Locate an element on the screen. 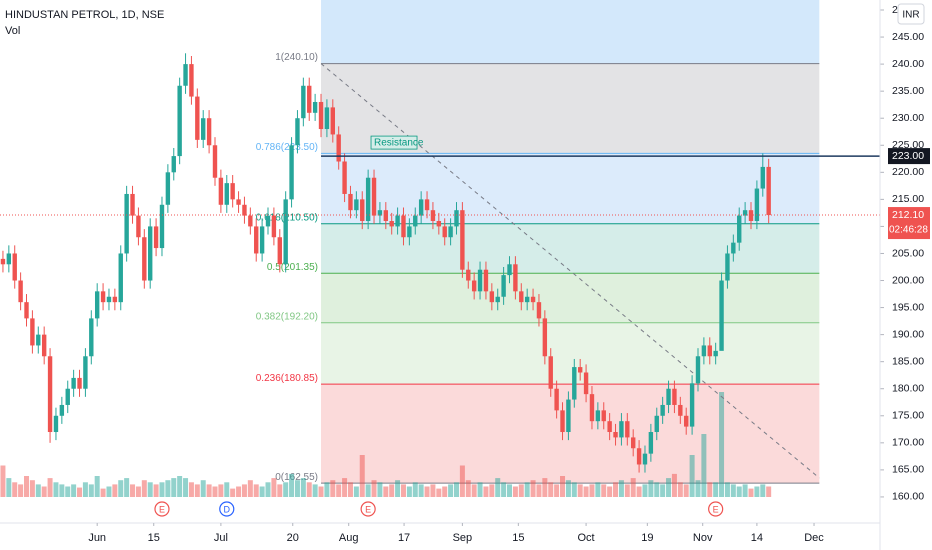 This screenshot has width=932, height=550. resistance-price-label: 223.00 is located at coordinates (908, 156).